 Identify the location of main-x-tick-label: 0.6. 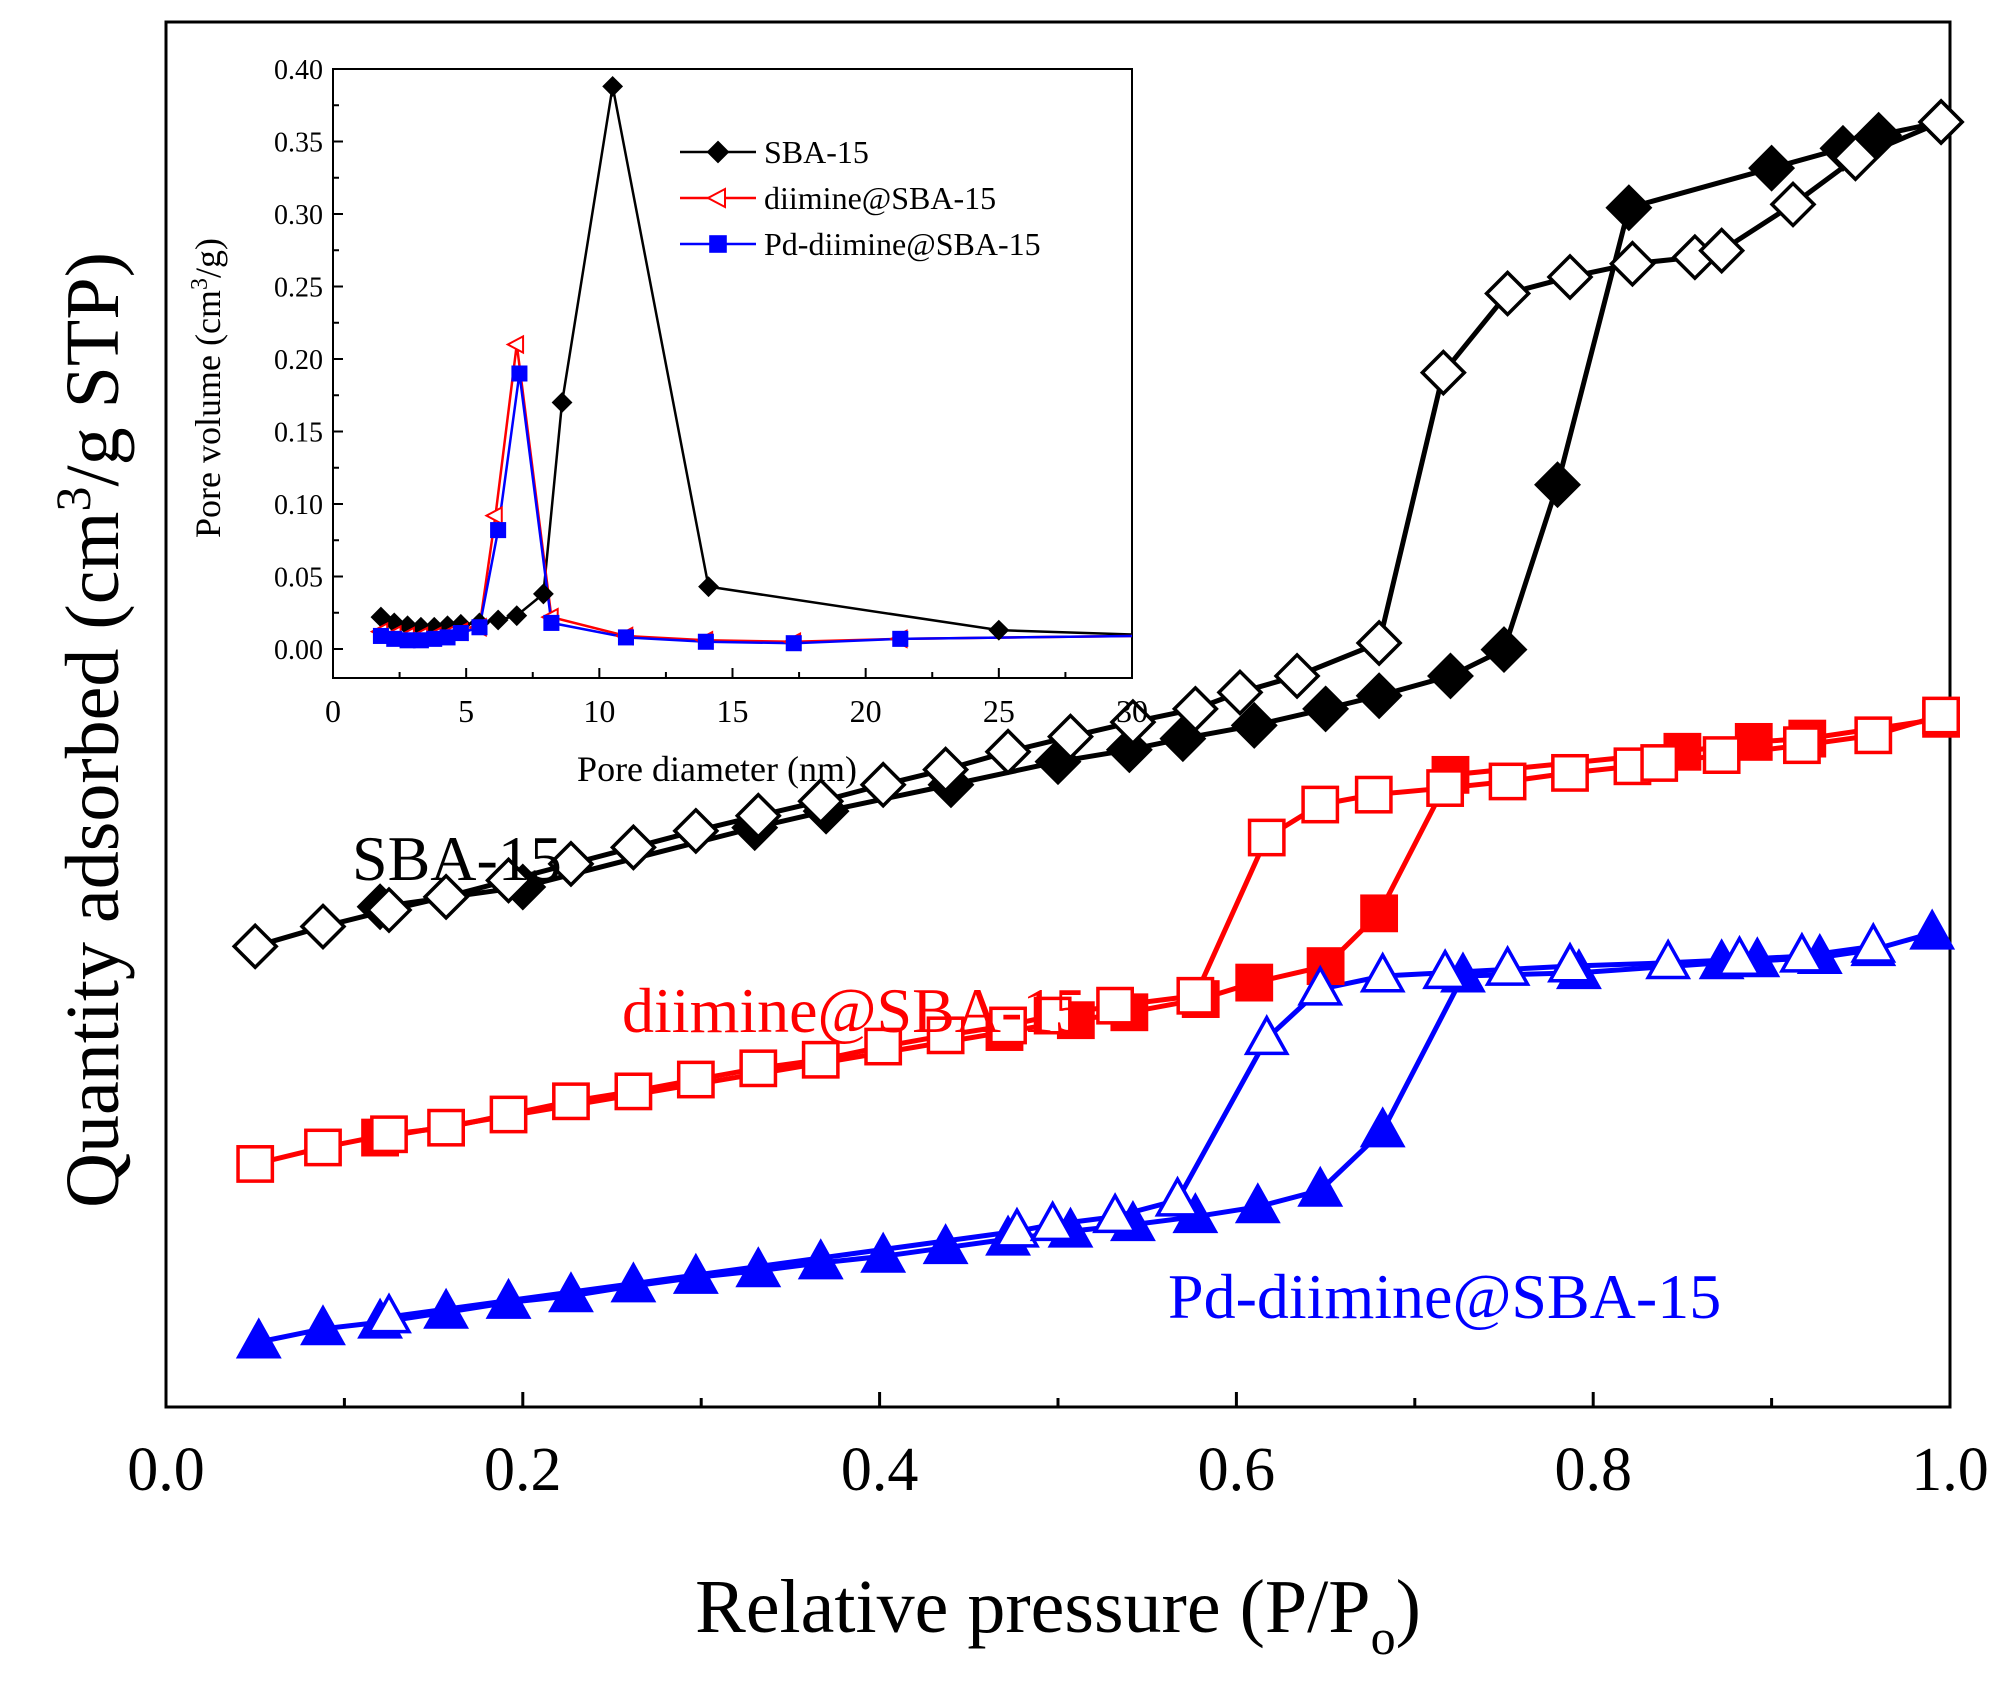
(1237, 1470).